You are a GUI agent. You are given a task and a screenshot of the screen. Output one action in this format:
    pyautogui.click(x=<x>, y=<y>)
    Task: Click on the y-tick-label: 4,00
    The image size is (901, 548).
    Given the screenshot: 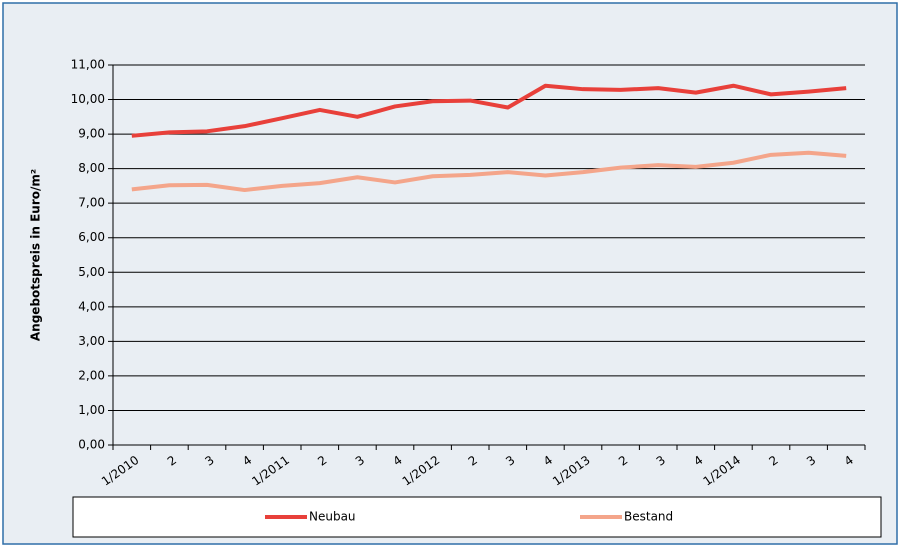 What is the action you would take?
    pyautogui.click(x=91, y=306)
    